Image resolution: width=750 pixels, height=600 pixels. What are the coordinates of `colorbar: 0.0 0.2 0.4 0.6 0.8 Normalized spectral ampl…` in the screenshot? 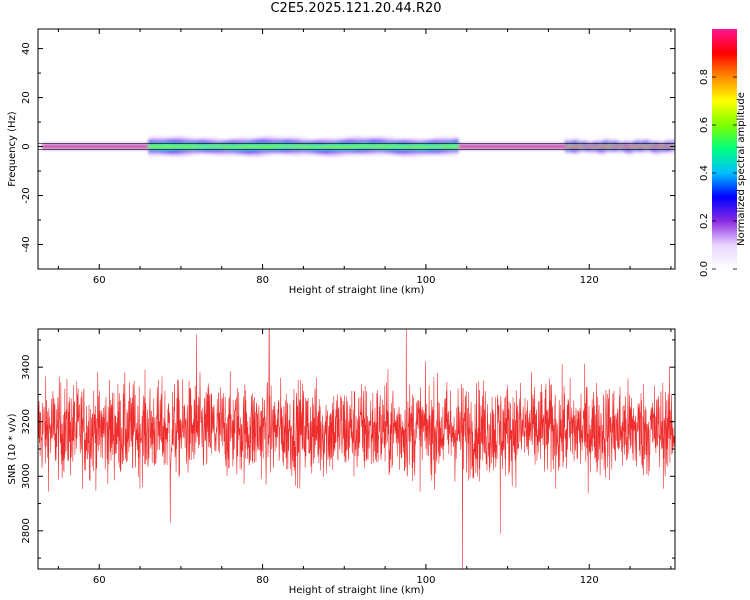 It's located at (723, 153).